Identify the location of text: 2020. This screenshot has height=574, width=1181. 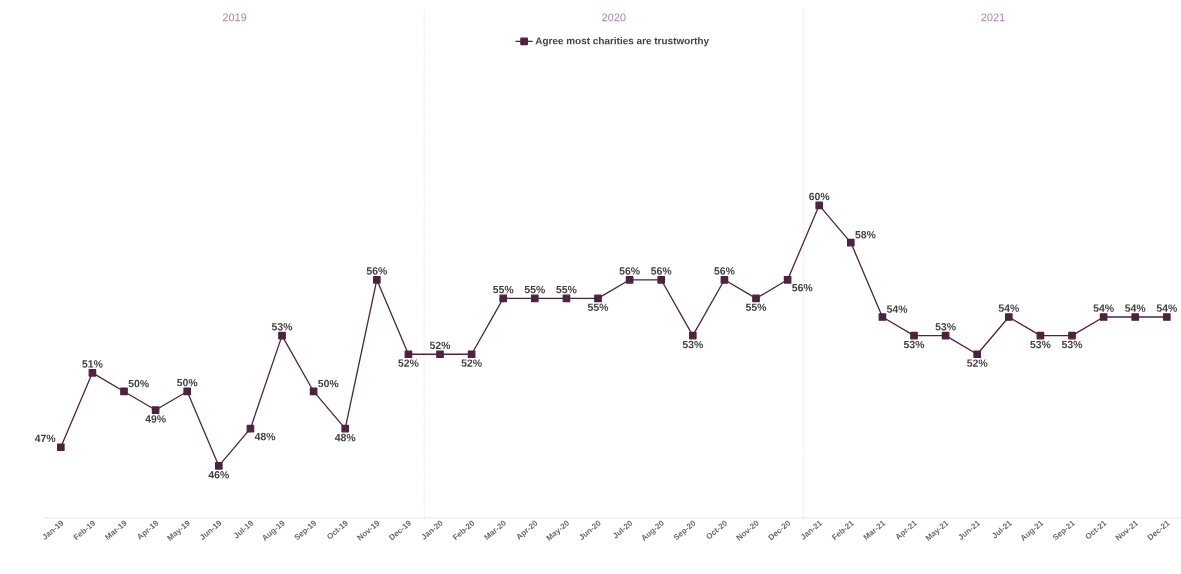
(614, 17).